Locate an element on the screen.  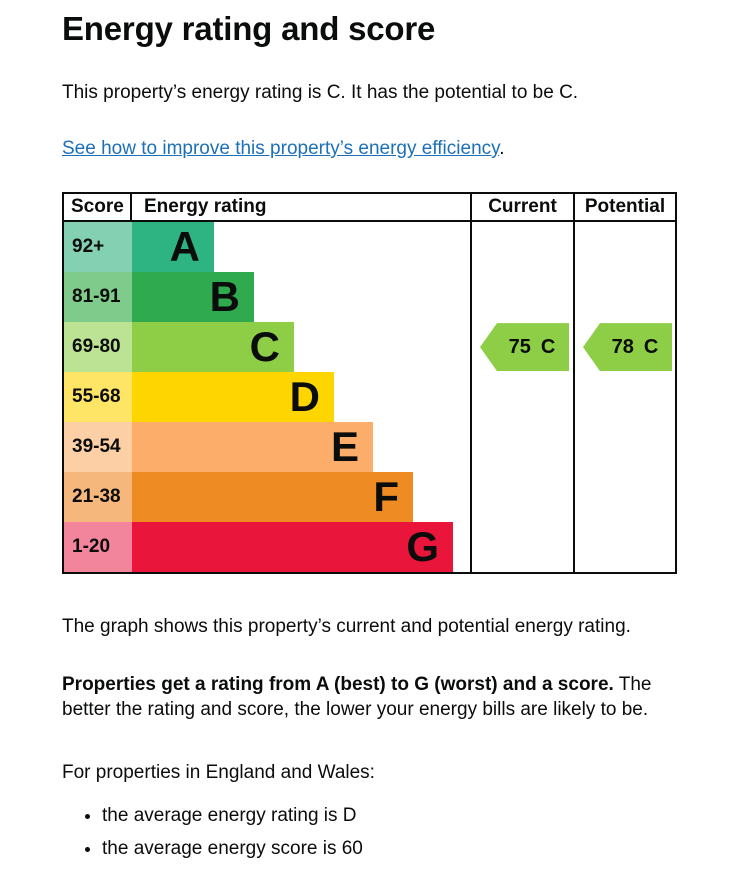
band-row: 21-38 F is located at coordinates (267, 497).